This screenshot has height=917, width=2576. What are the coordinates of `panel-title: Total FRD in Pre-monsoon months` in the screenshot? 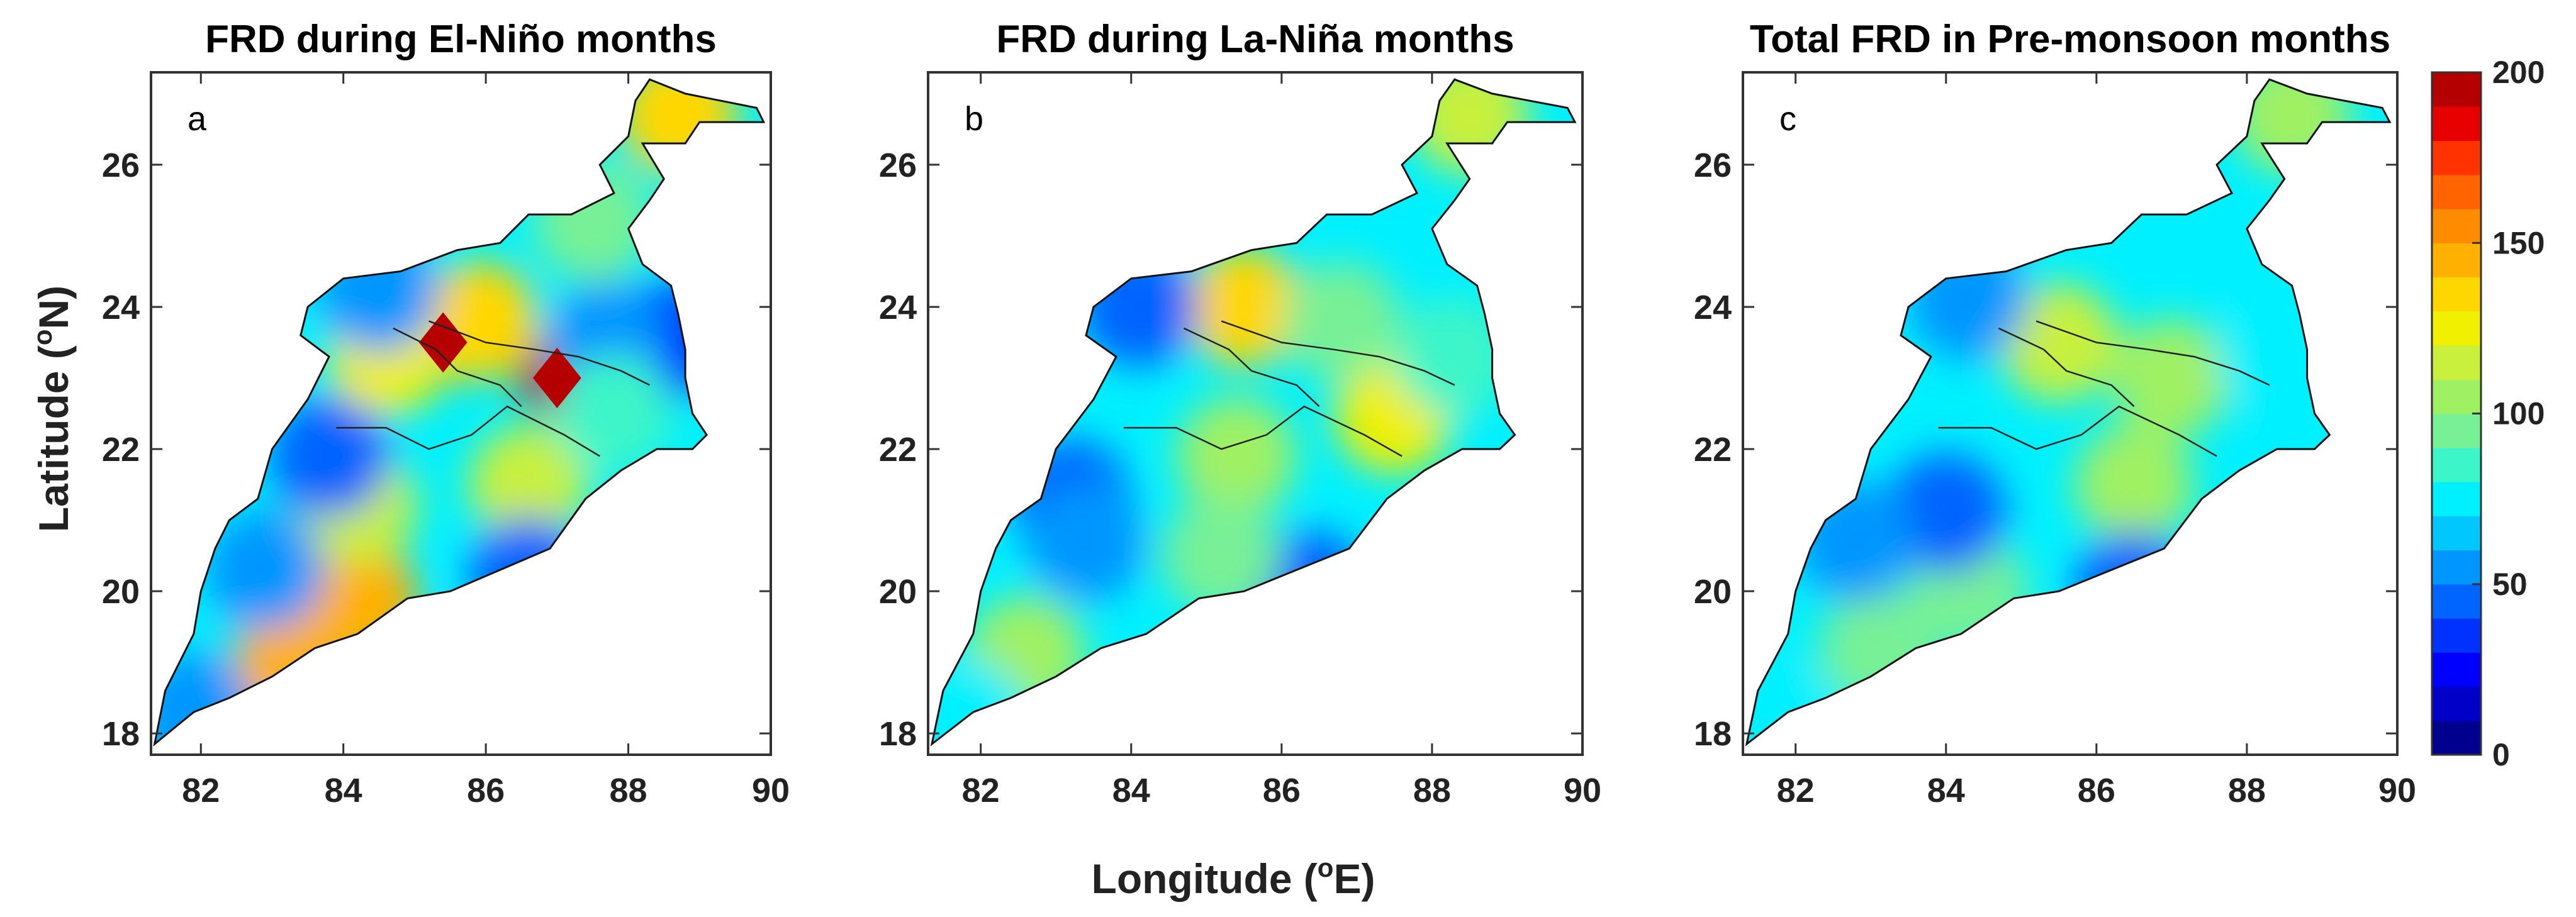 It's located at (2070, 39).